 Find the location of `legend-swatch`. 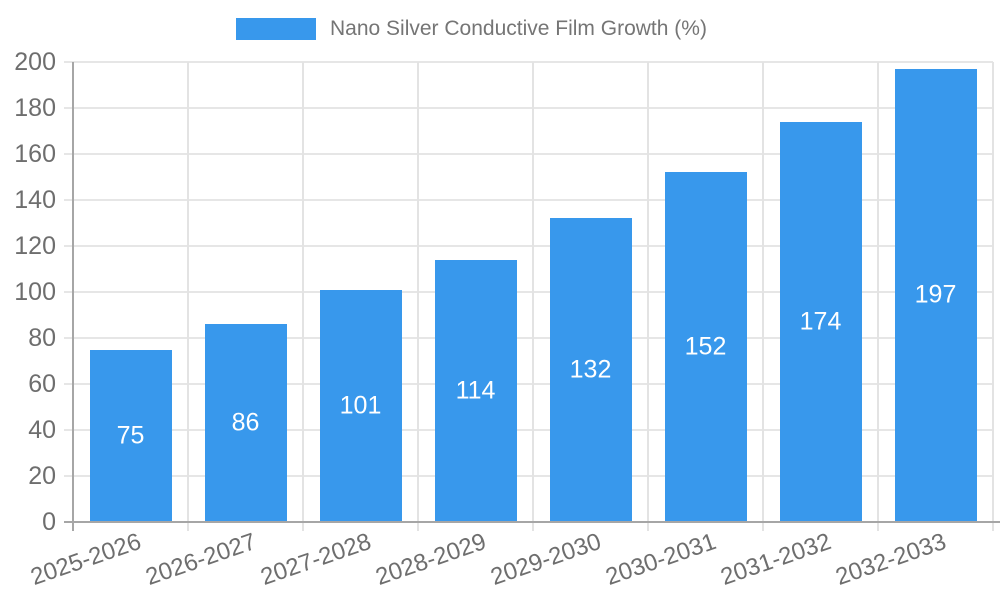

legend-swatch is located at coordinates (276, 29).